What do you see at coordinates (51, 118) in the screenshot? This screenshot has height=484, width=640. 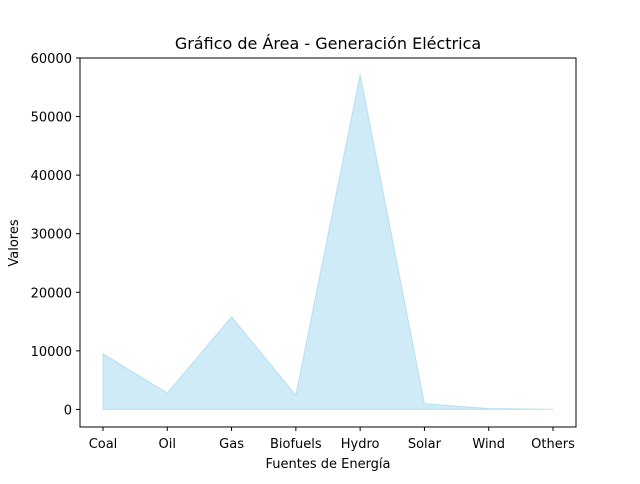 I see `y-tick-label: 50000` at bounding box center [51, 118].